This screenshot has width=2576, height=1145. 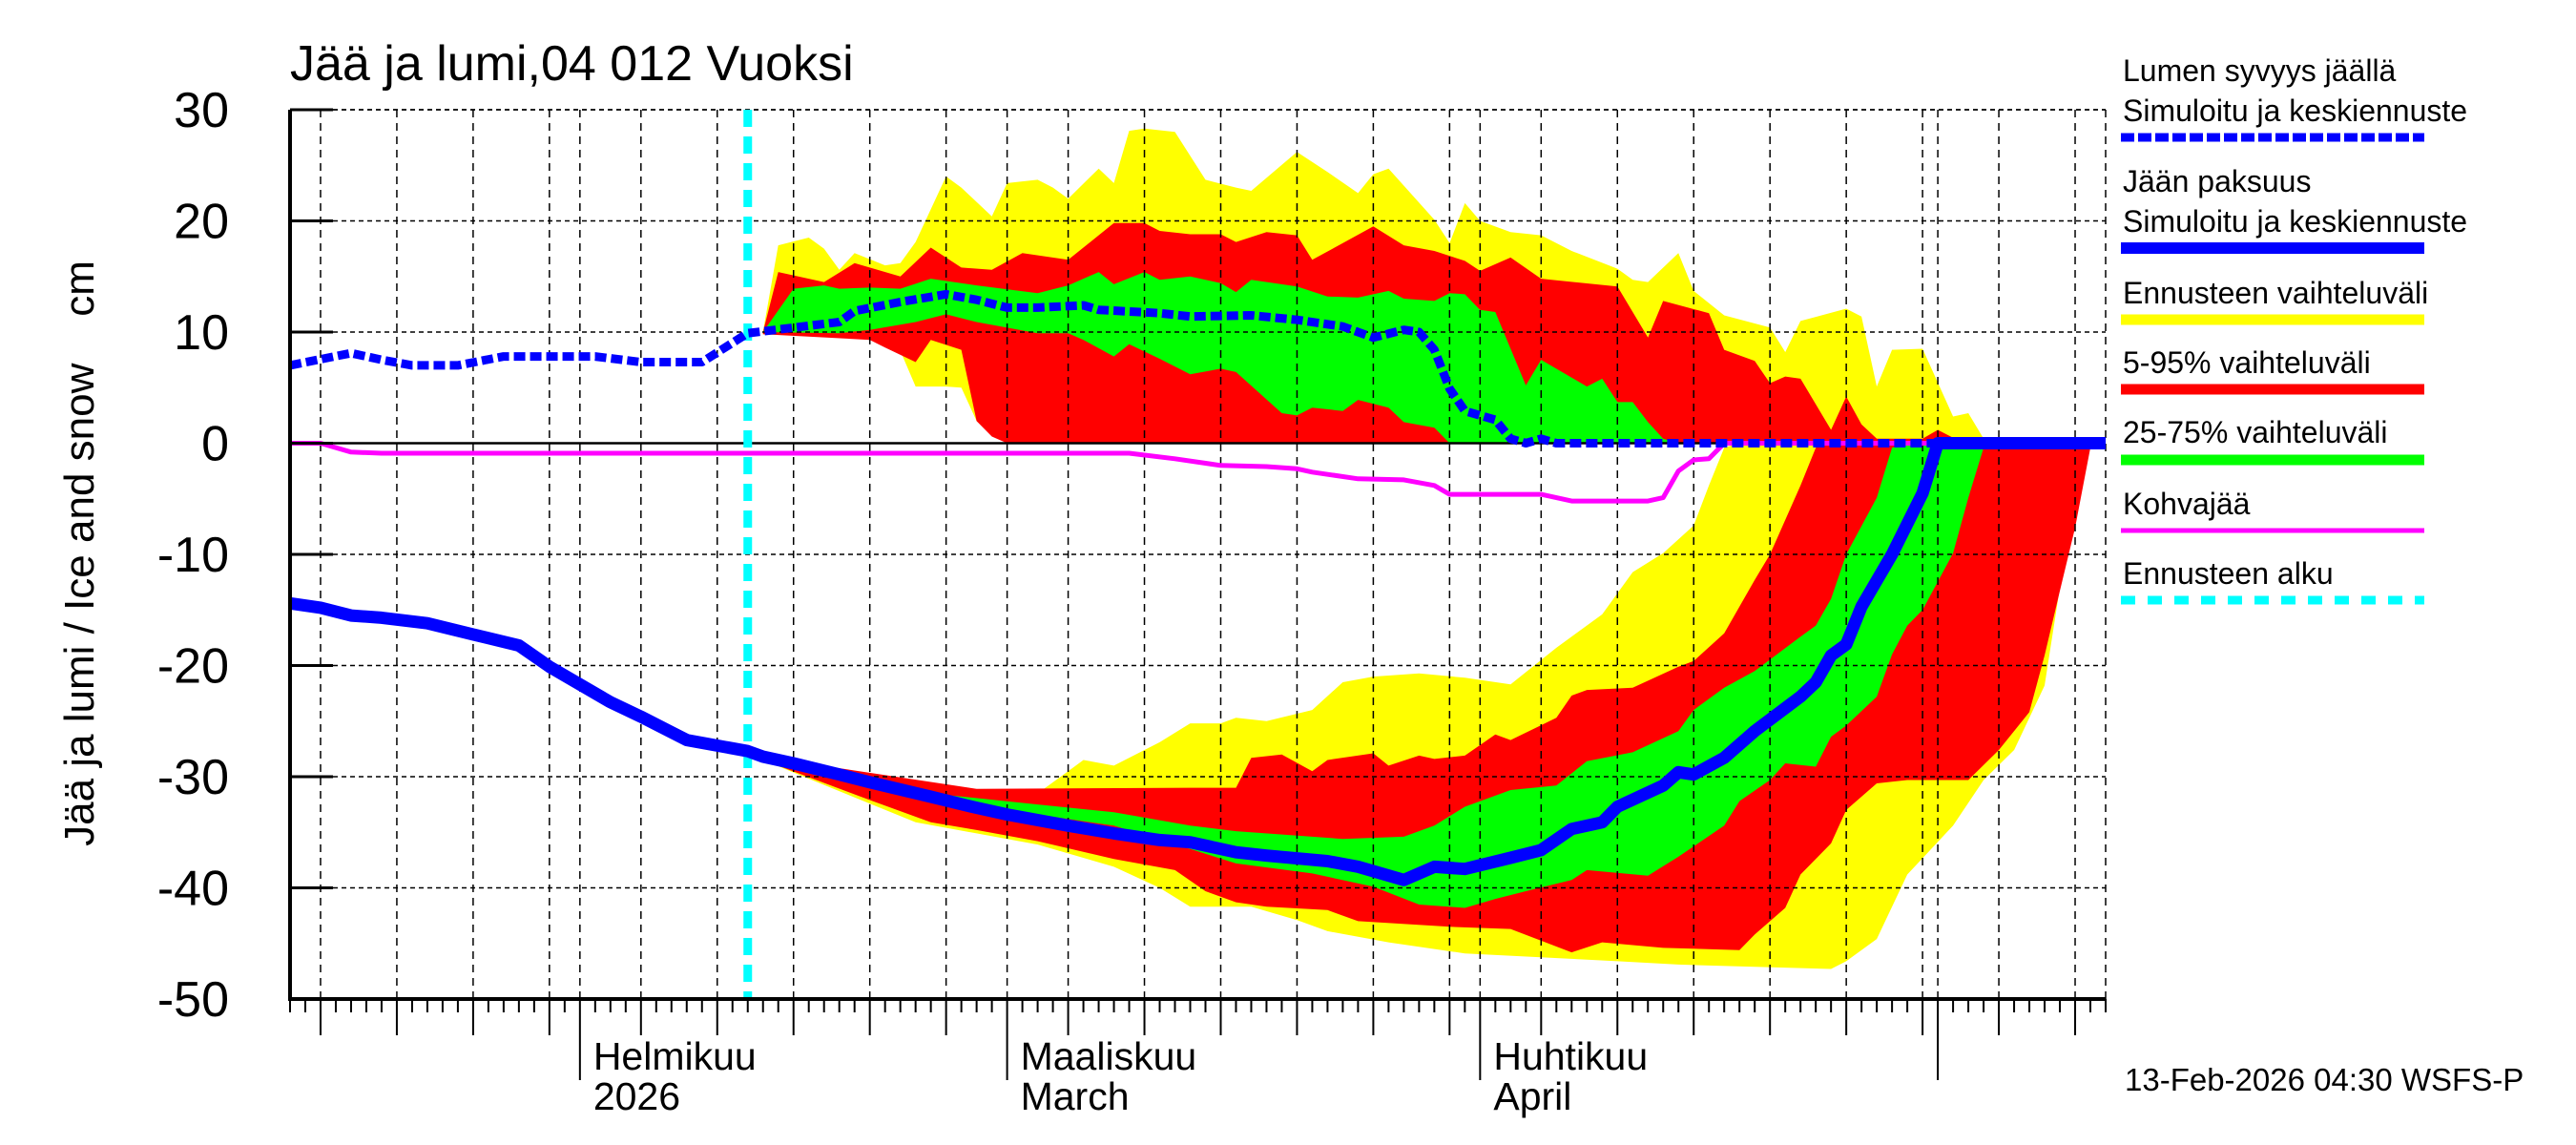 I want to click on y-tick-label: 20, so click(x=201, y=222).